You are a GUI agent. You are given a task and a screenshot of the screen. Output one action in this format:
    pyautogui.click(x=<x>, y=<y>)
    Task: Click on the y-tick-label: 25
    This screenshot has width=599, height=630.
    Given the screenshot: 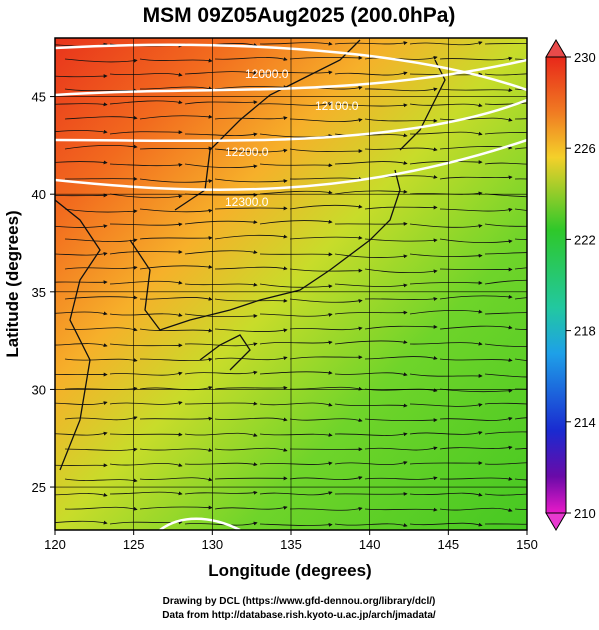 What is the action you would take?
    pyautogui.click(x=39, y=487)
    